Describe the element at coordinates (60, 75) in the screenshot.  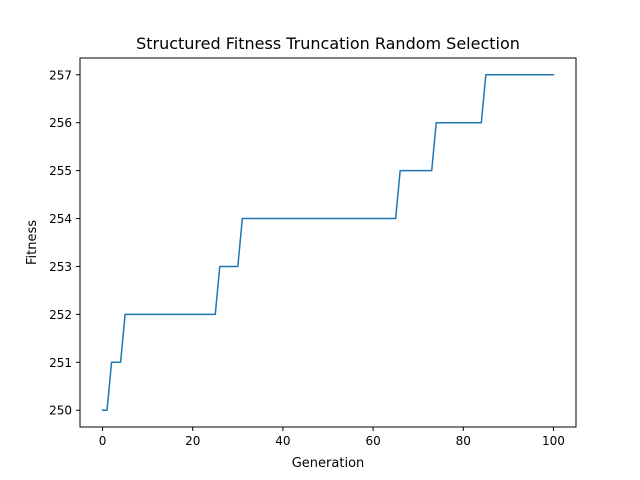
I see `y-tick-label: 257` at that location.